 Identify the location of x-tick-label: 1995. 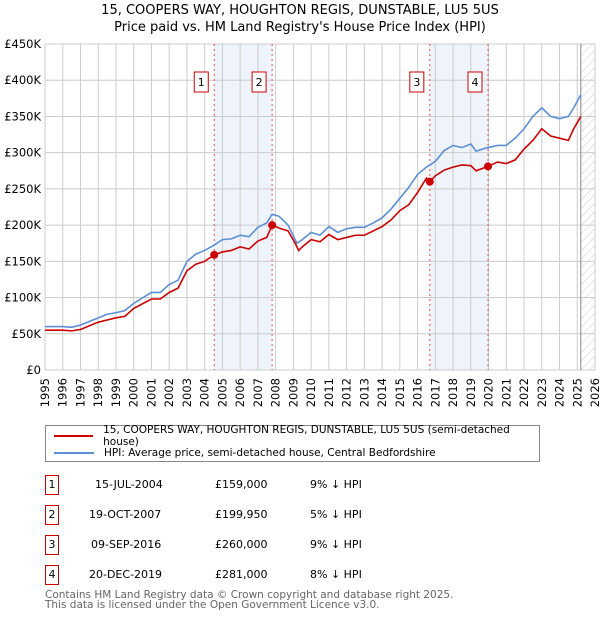
(45, 392).